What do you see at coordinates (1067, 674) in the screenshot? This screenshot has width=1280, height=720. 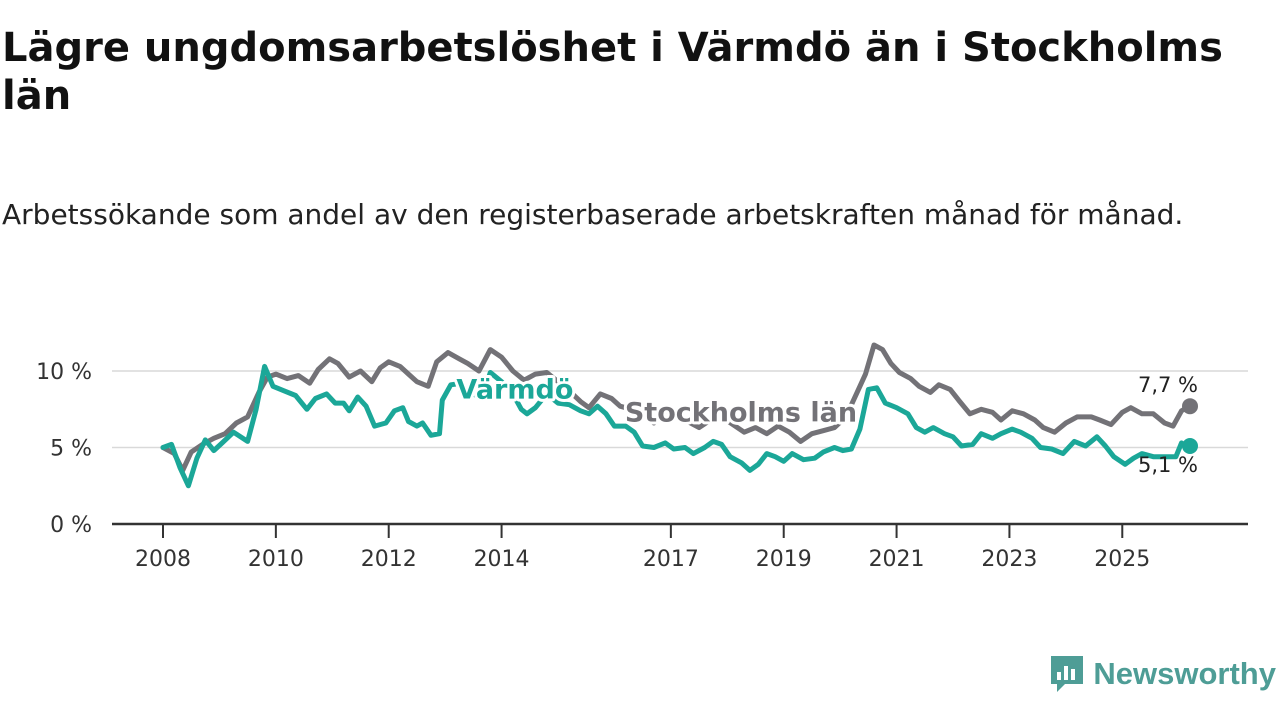 I see `newsworthy-logo-icon` at bounding box center [1067, 674].